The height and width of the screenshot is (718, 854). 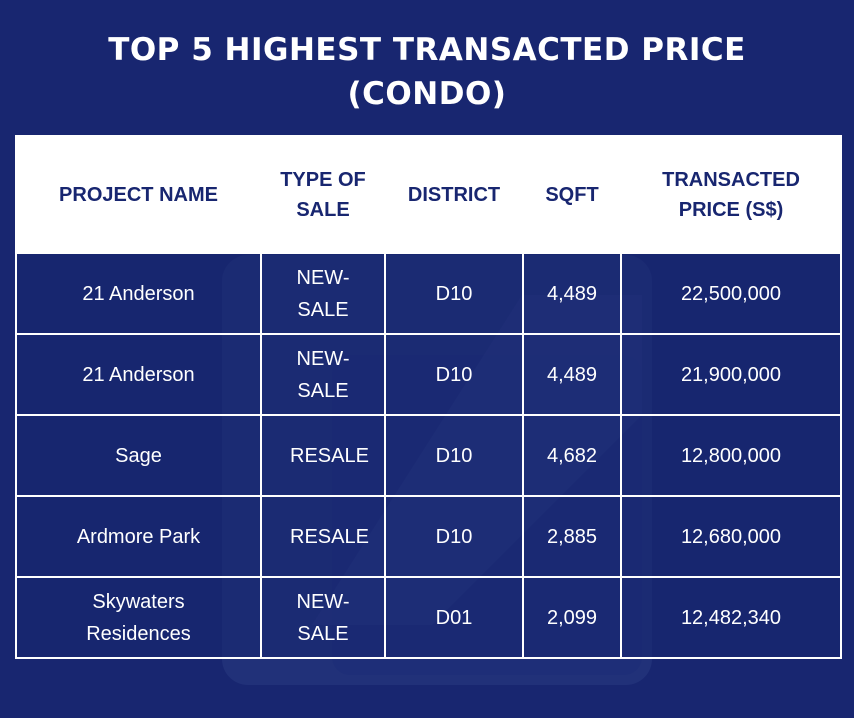 I want to click on header-transacted-price: TRANSACTED PRICE (S$), so click(x=731, y=194).